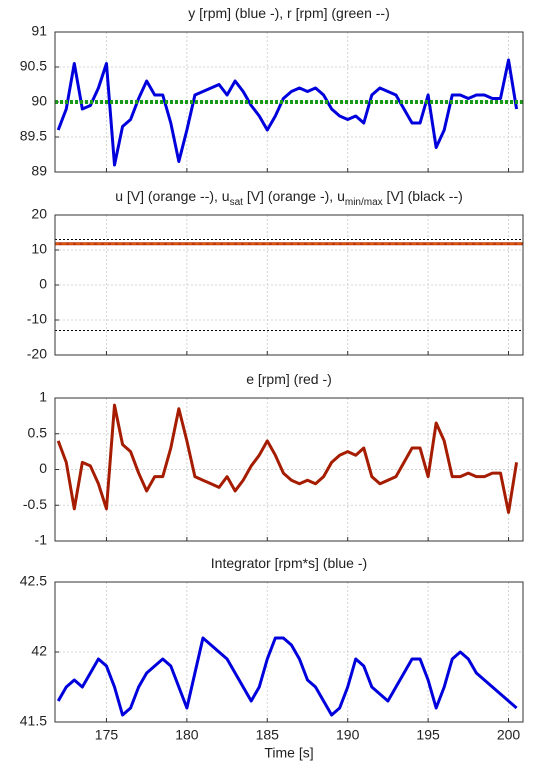  I want to click on y-tick-label: 89, so click(39, 171).